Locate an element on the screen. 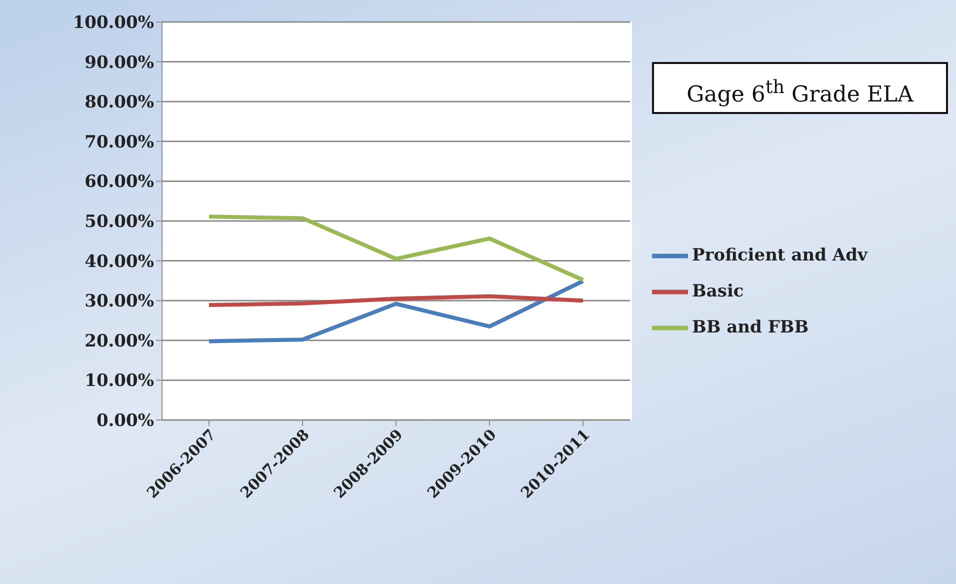  y-tick-label: 0.00% is located at coordinates (125, 421).